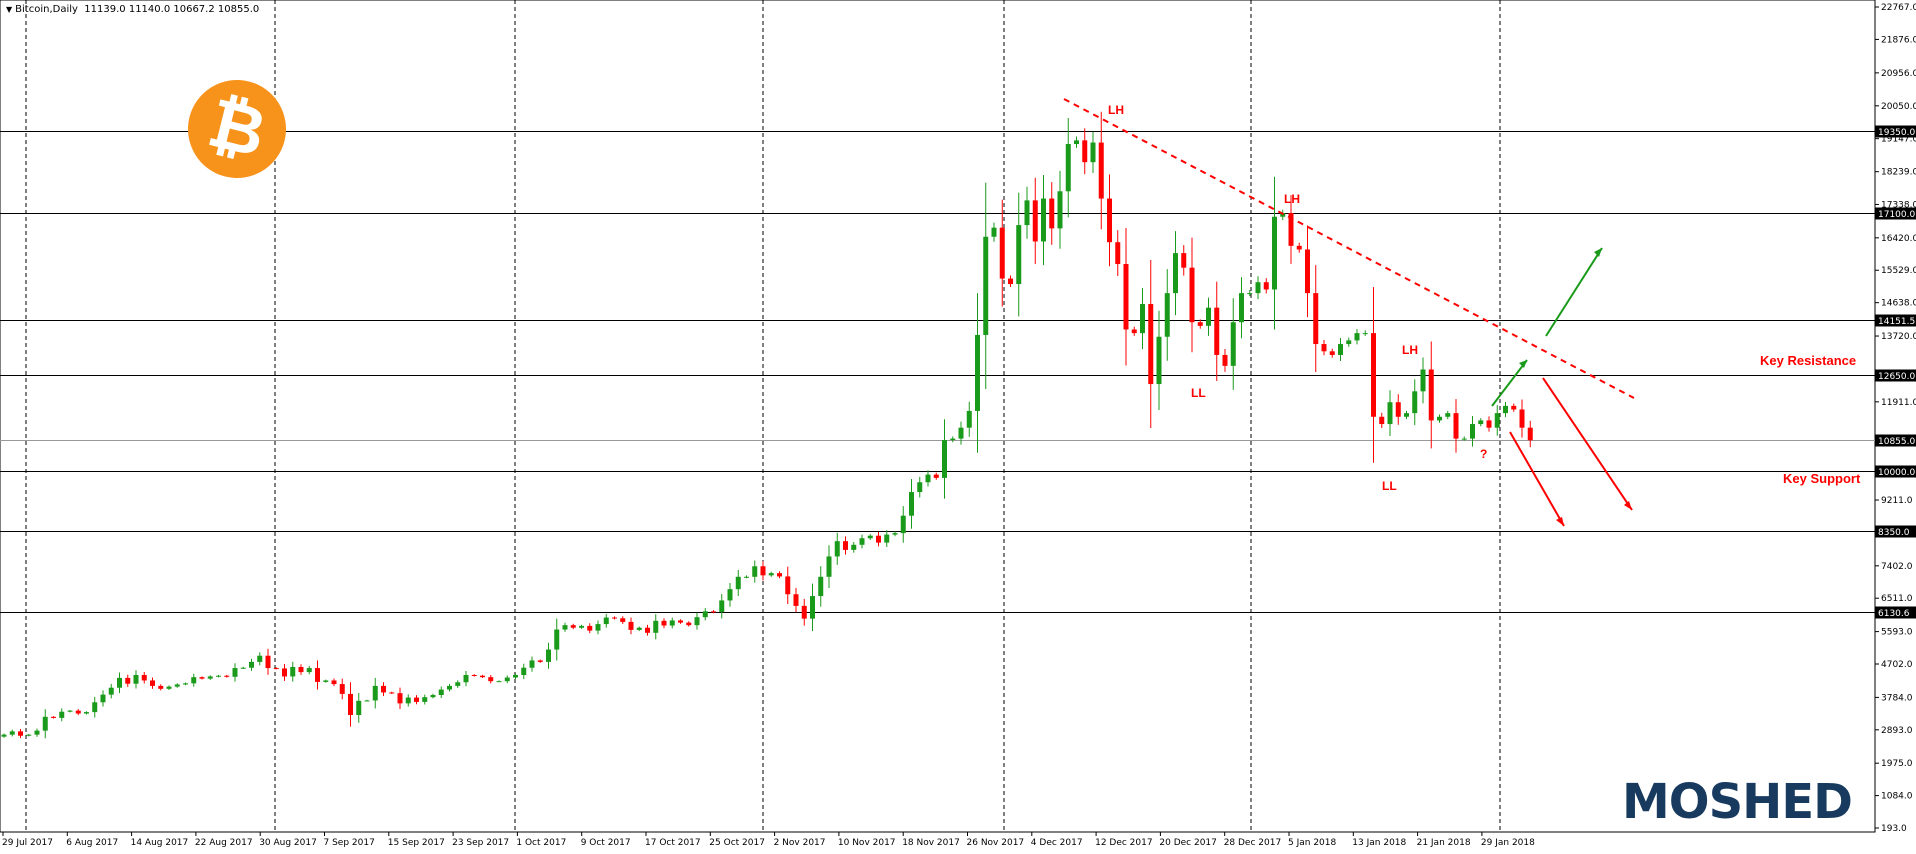 This screenshot has height=854, width=1916. I want to click on y-tick-label: 7402.0, so click(1897, 567).